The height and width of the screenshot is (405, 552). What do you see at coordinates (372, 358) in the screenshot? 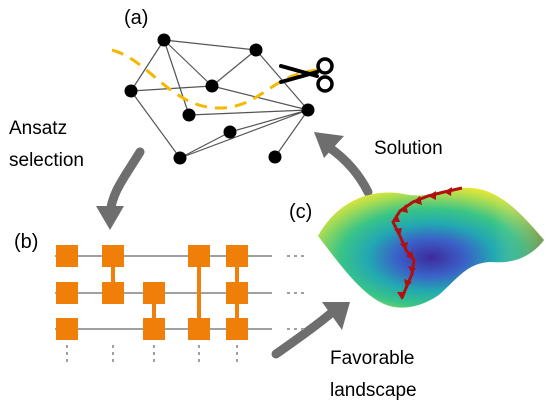
I see `label-favorable-line1: Favorable` at bounding box center [372, 358].